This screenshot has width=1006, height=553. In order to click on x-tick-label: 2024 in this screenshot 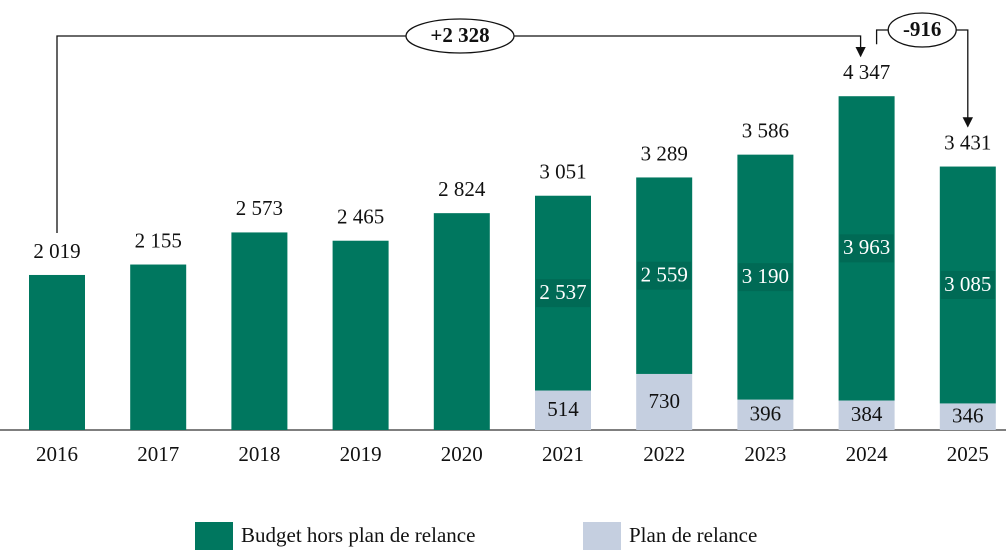, I will do `click(867, 454)`.